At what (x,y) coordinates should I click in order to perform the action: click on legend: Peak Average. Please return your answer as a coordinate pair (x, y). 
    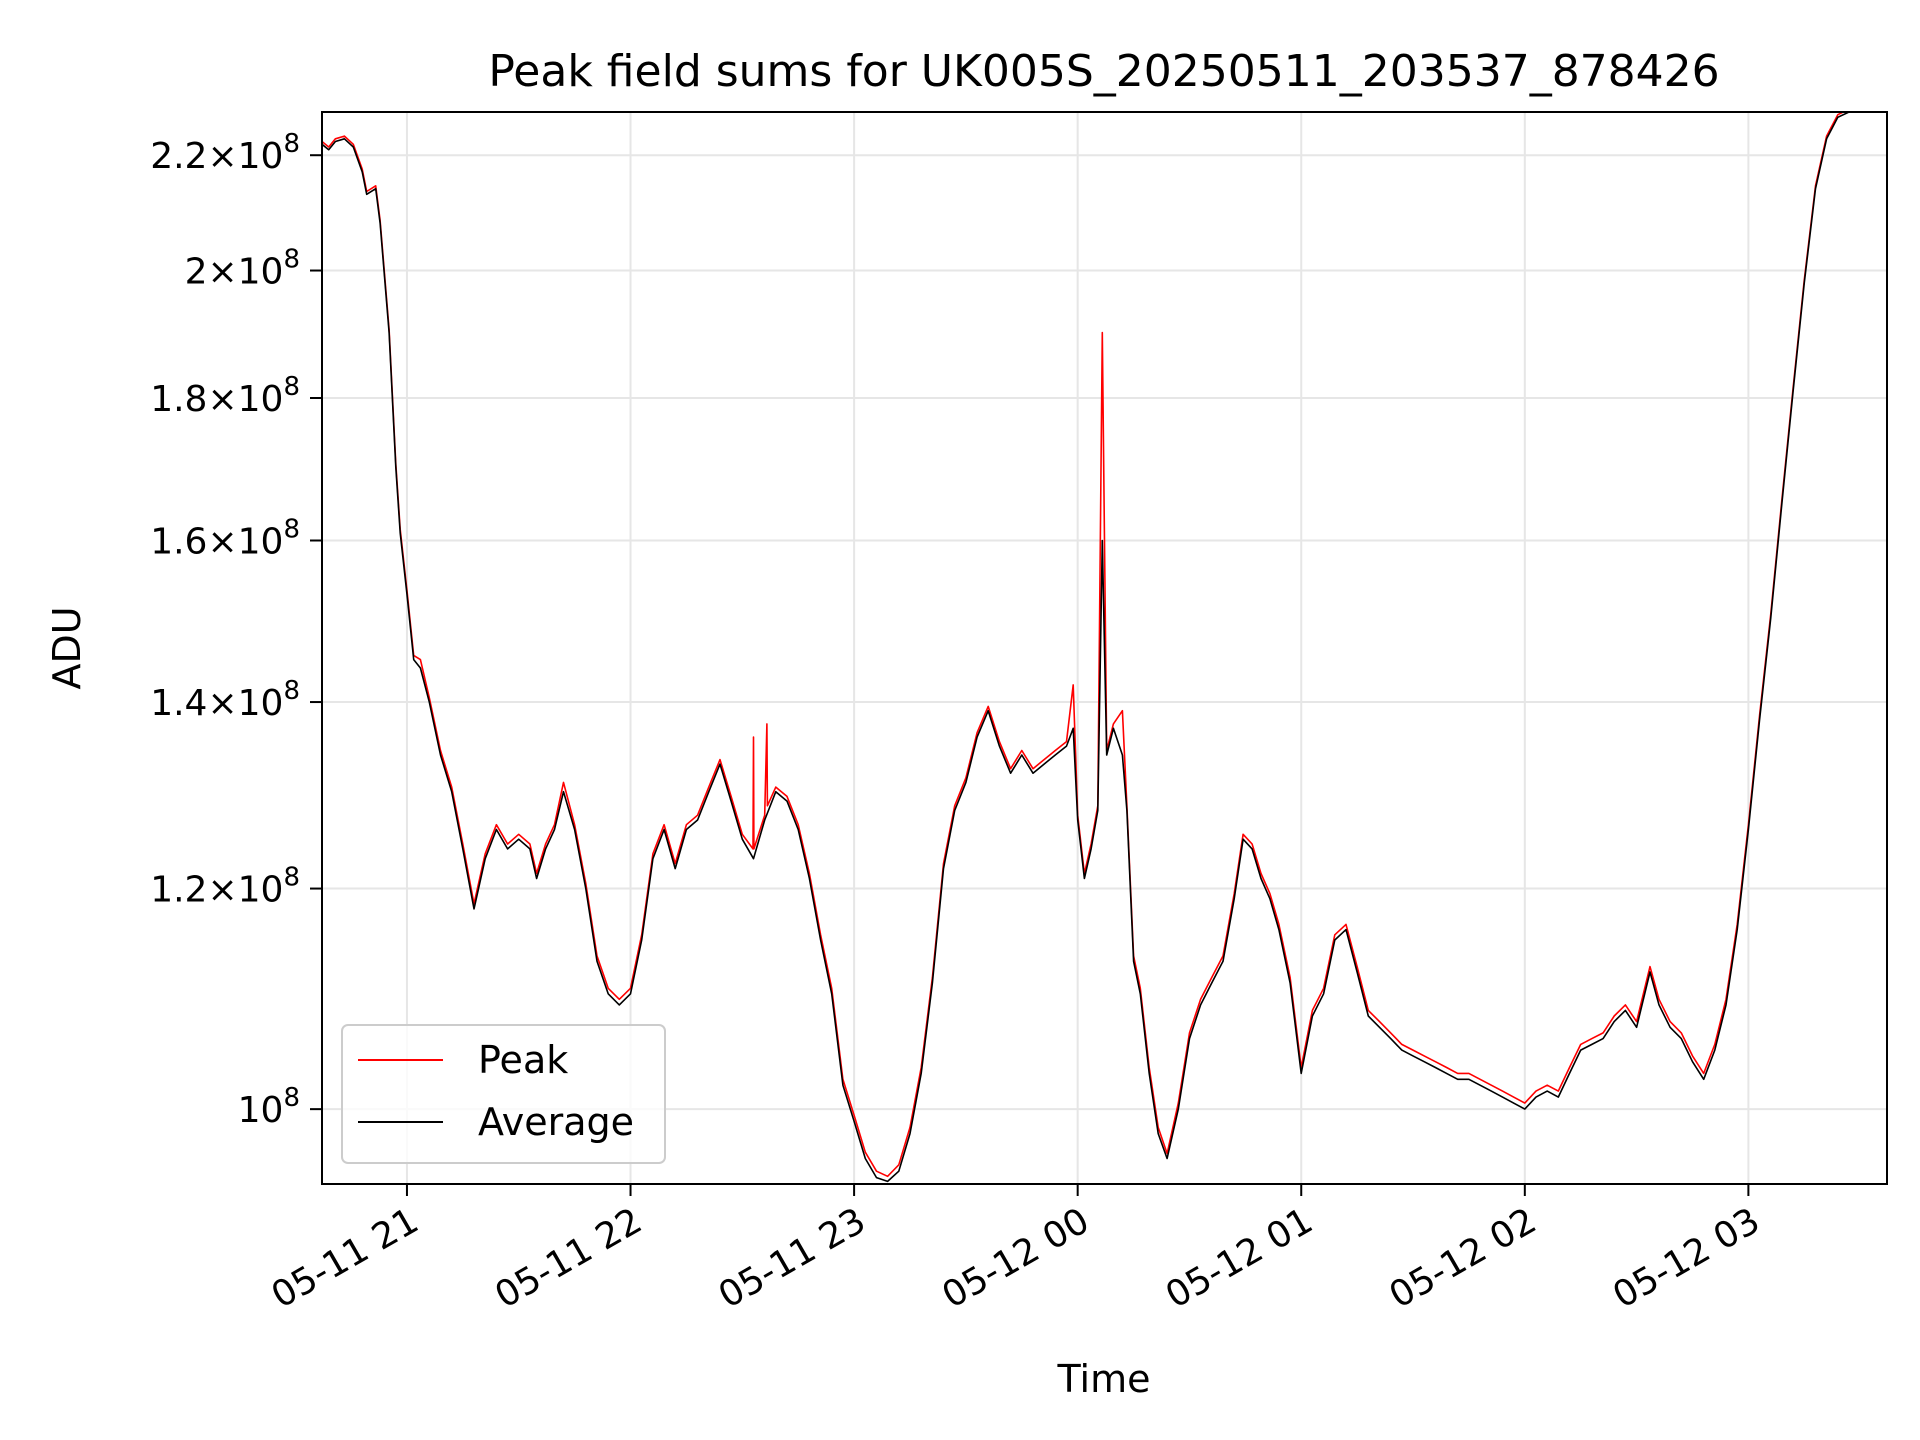
    Looking at the image, I should click on (503, 1094).